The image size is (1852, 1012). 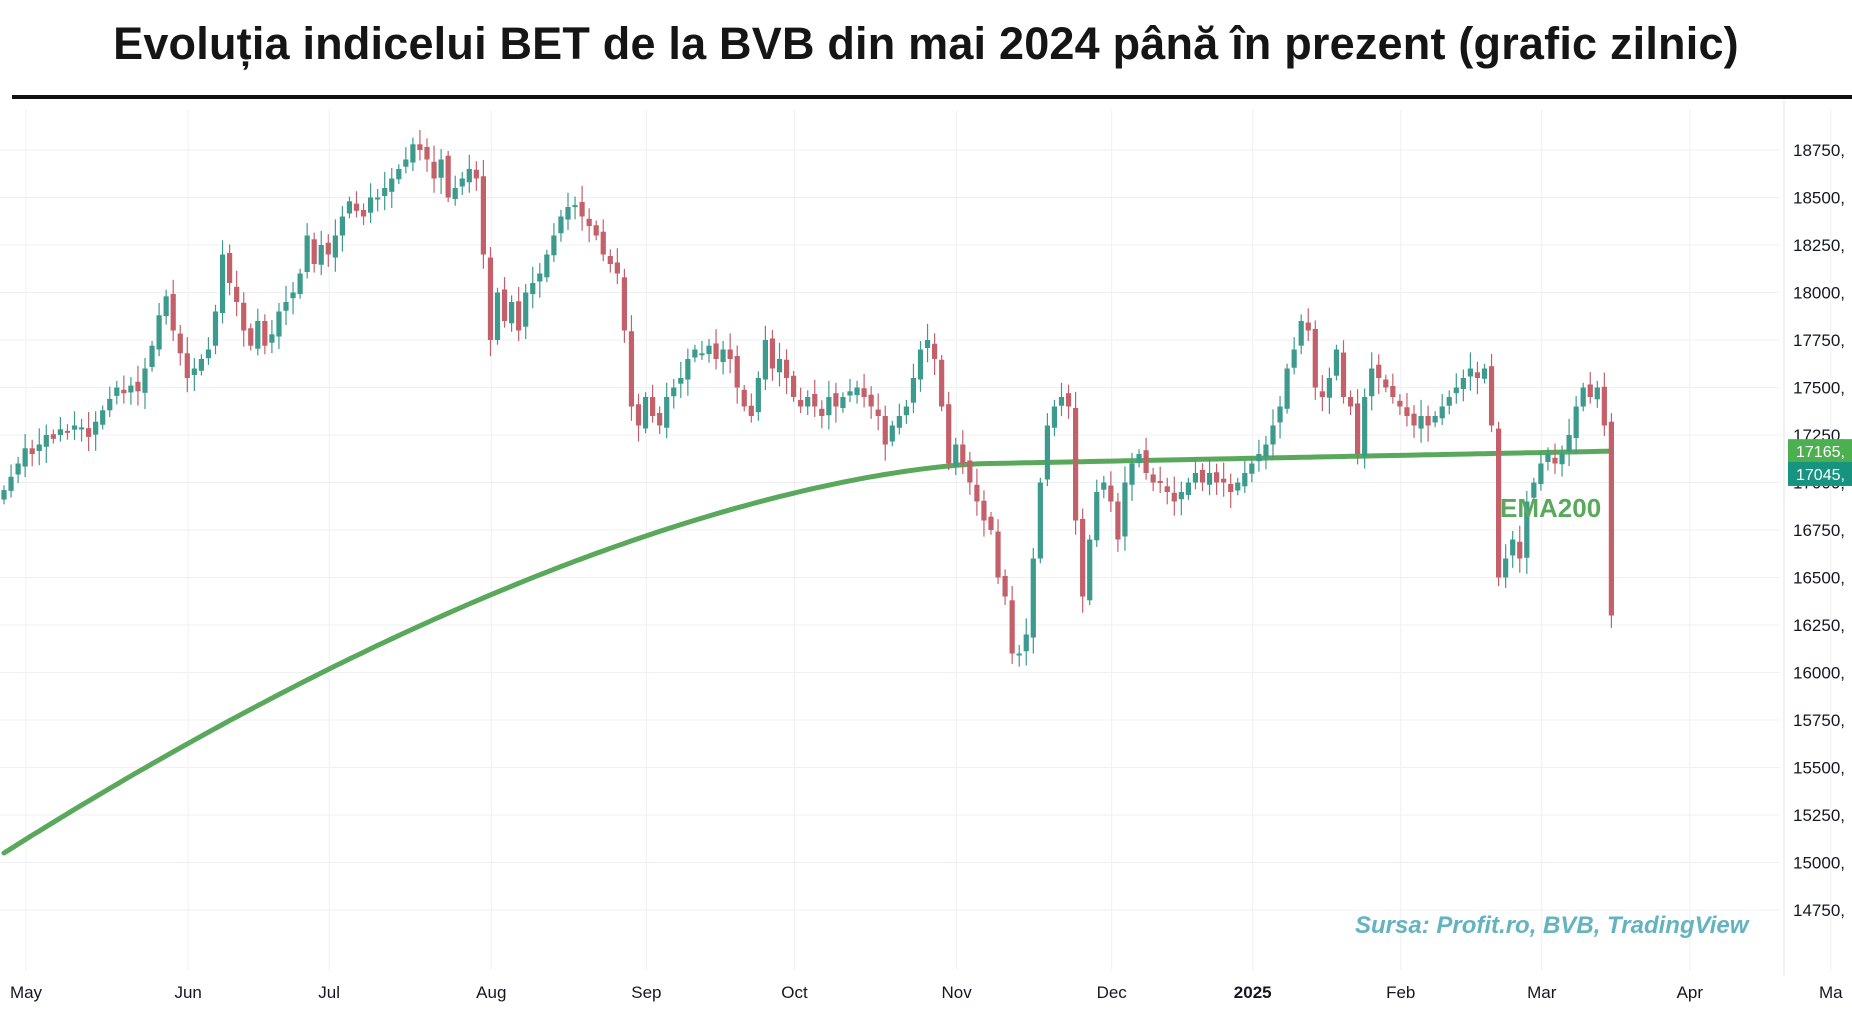 What do you see at coordinates (1253, 992) in the screenshot?
I see `time-tick-label: 2025` at bounding box center [1253, 992].